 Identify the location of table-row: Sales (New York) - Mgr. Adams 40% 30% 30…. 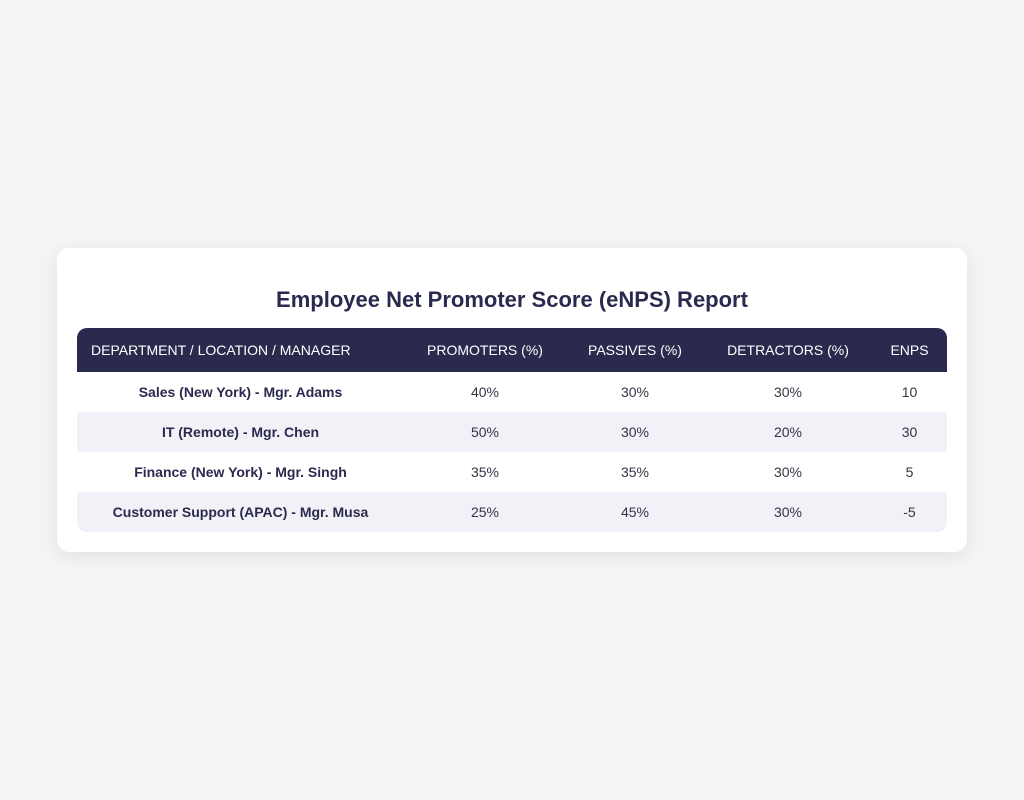
(512, 392).